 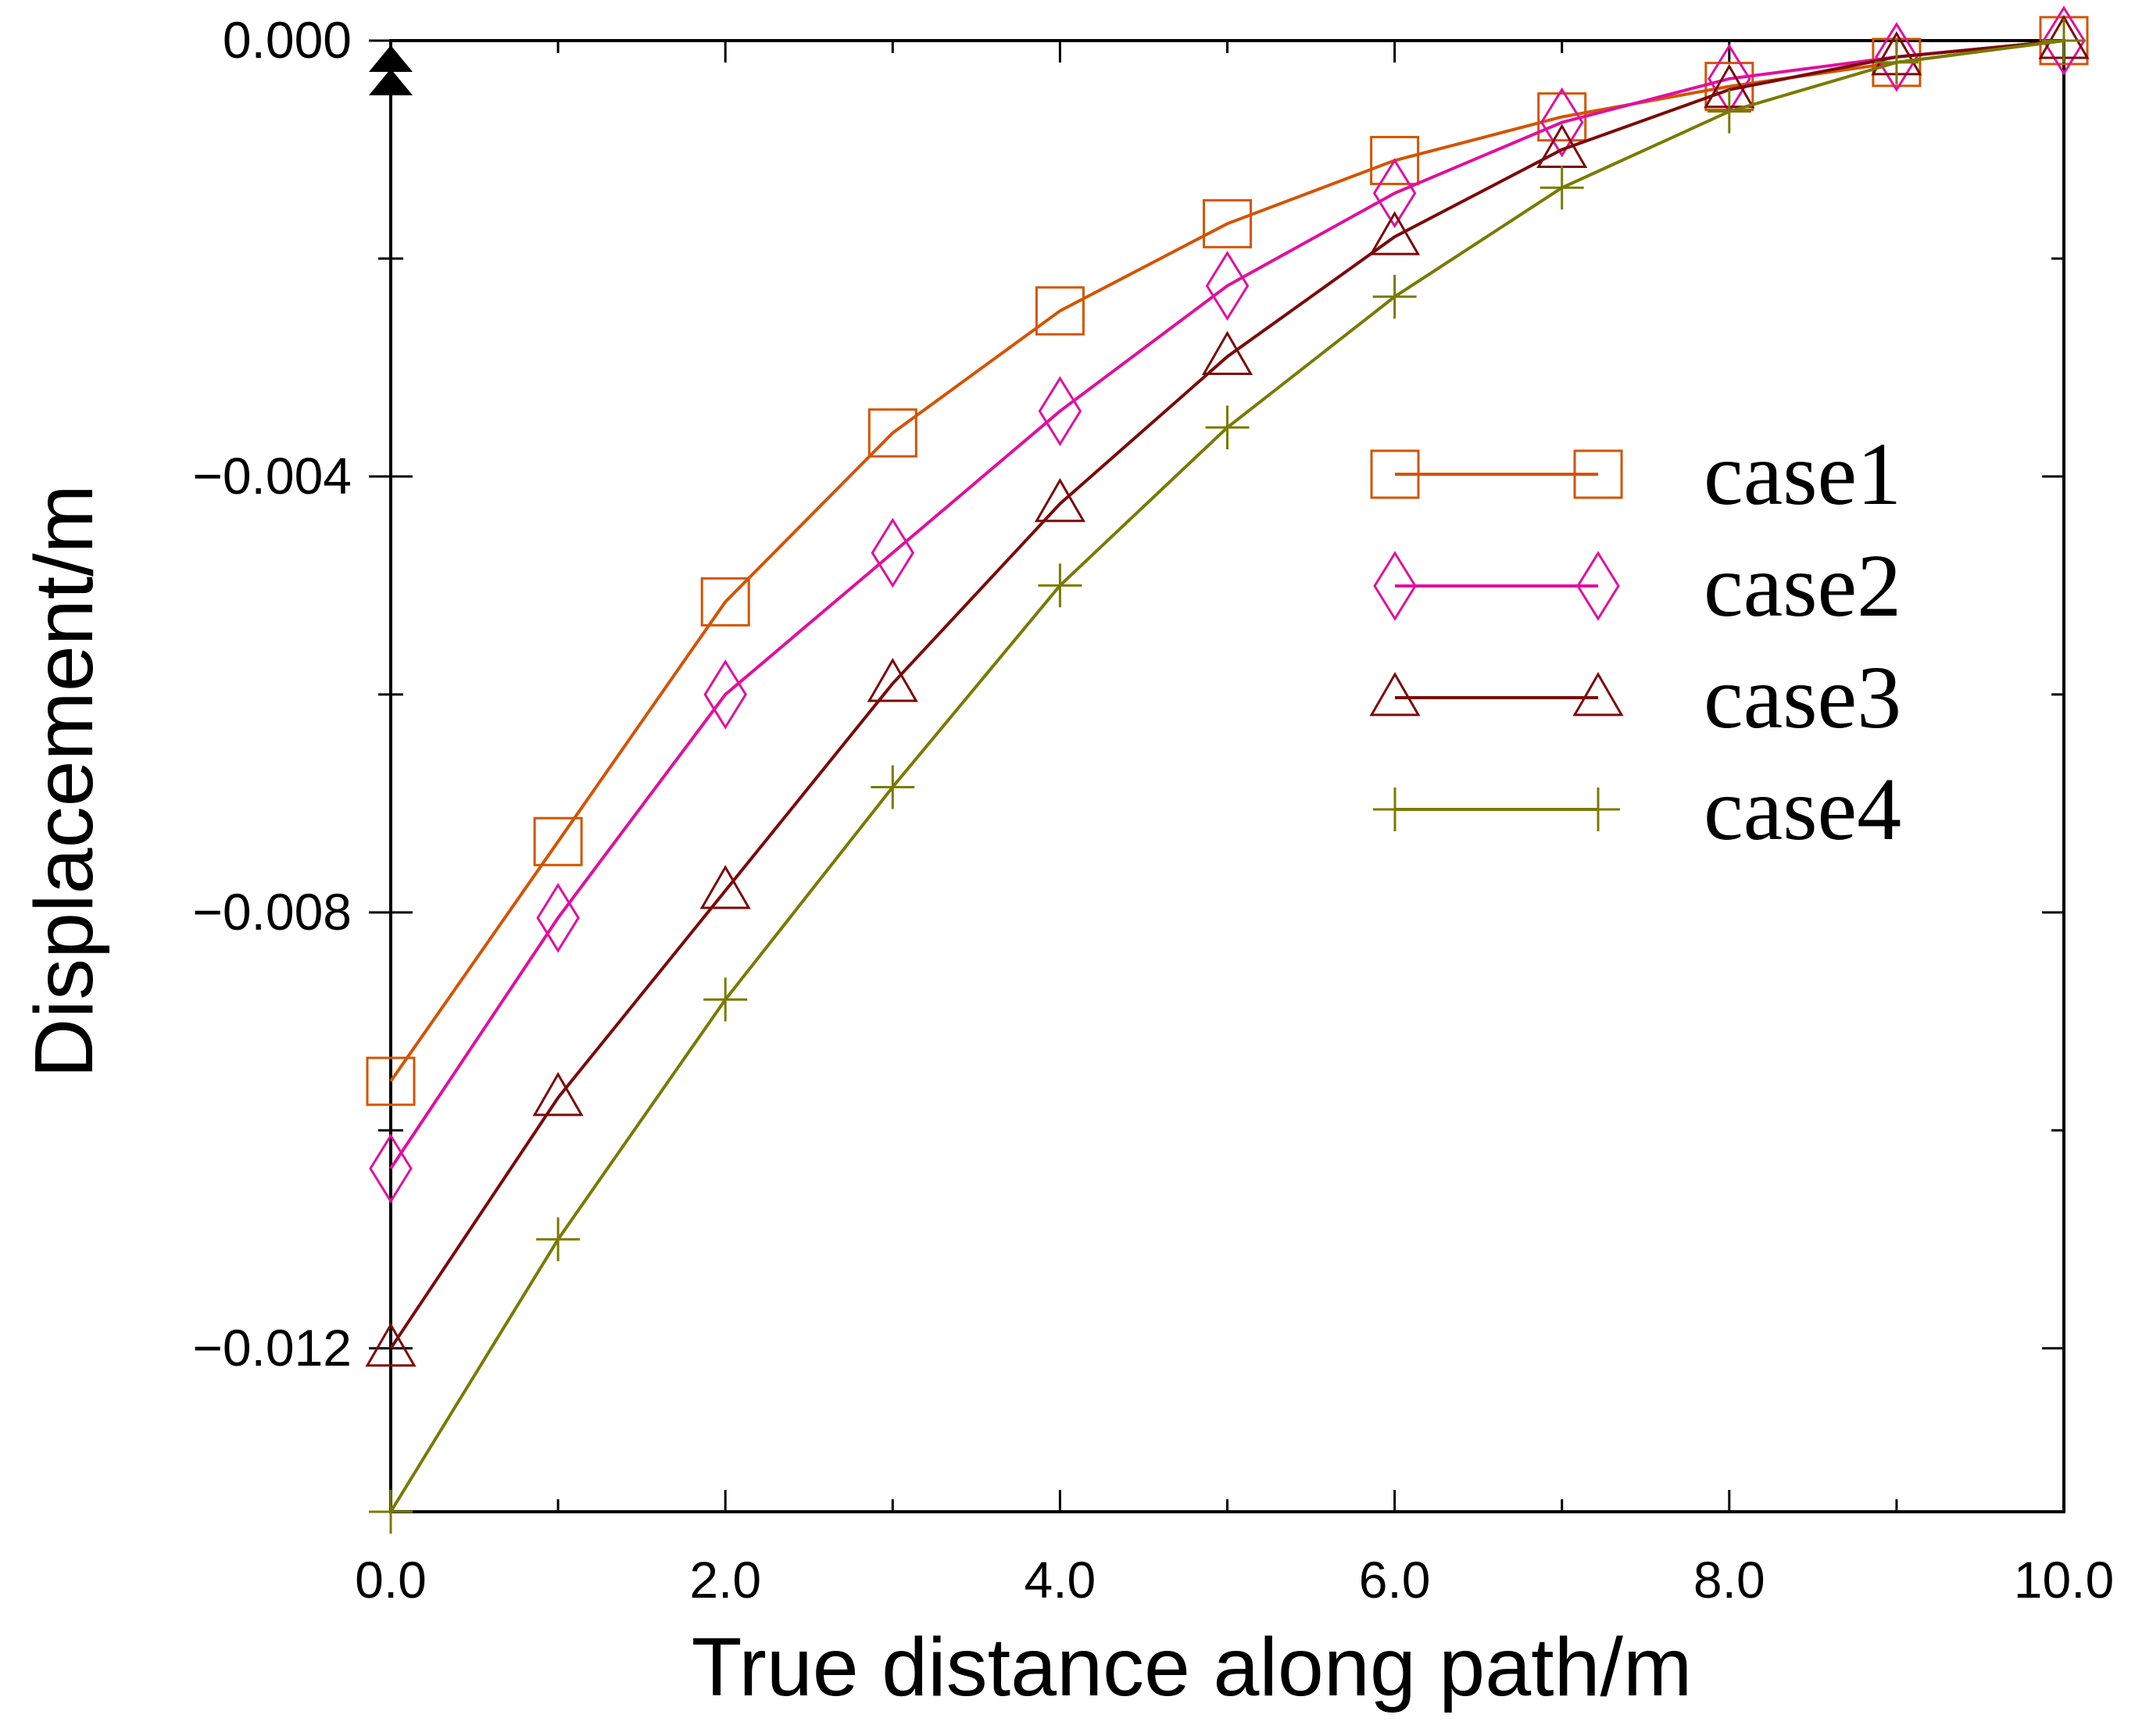 What do you see at coordinates (1802, 474) in the screenshot?
I see `legend-label: case1` at bounding box center [1802, 474].